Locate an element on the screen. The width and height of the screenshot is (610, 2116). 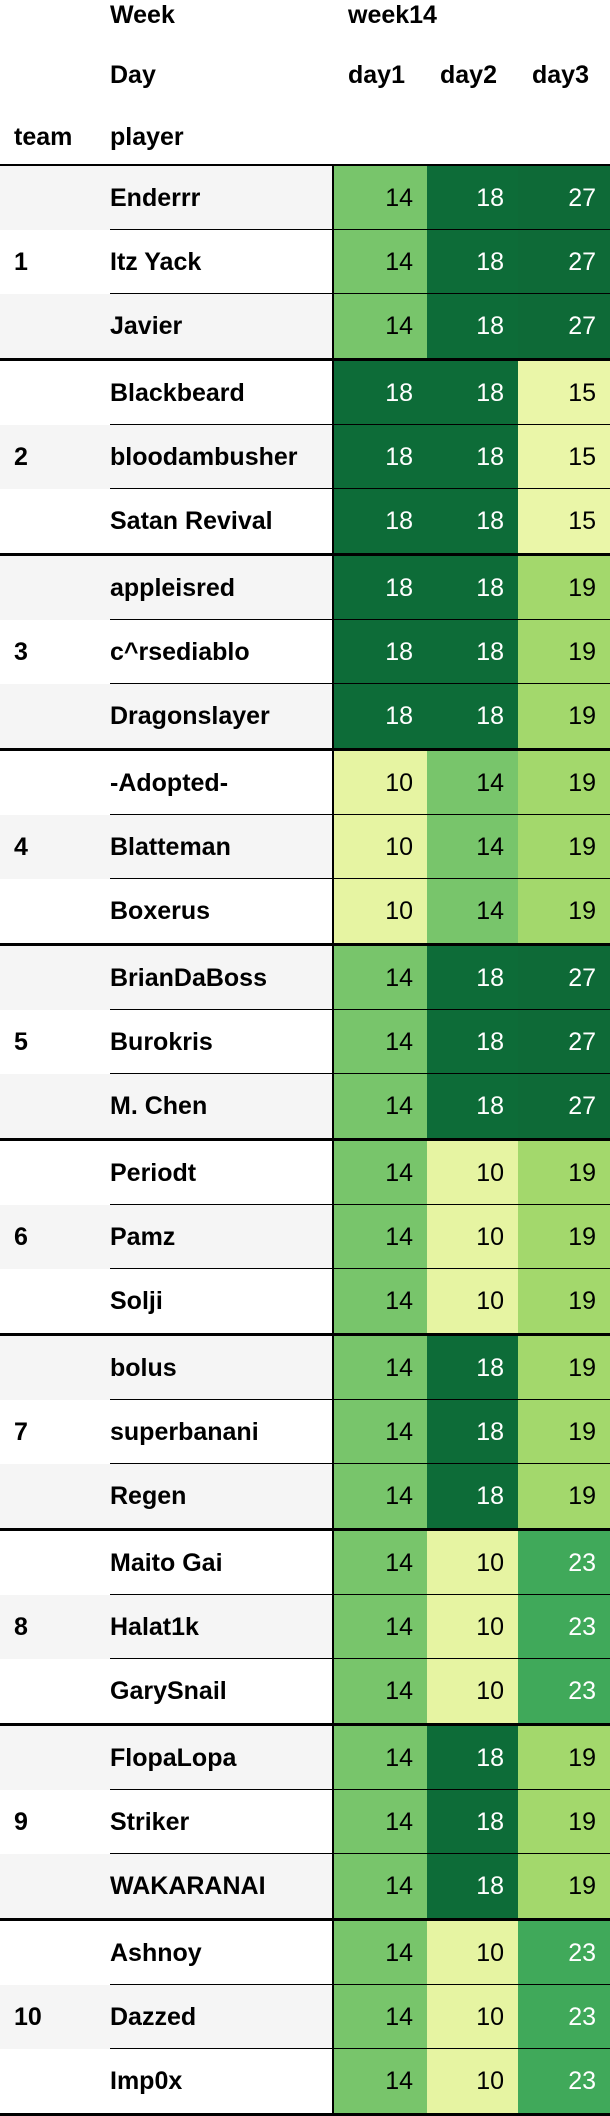
player-name: Halat1k is located at coordinates (154, 1627).